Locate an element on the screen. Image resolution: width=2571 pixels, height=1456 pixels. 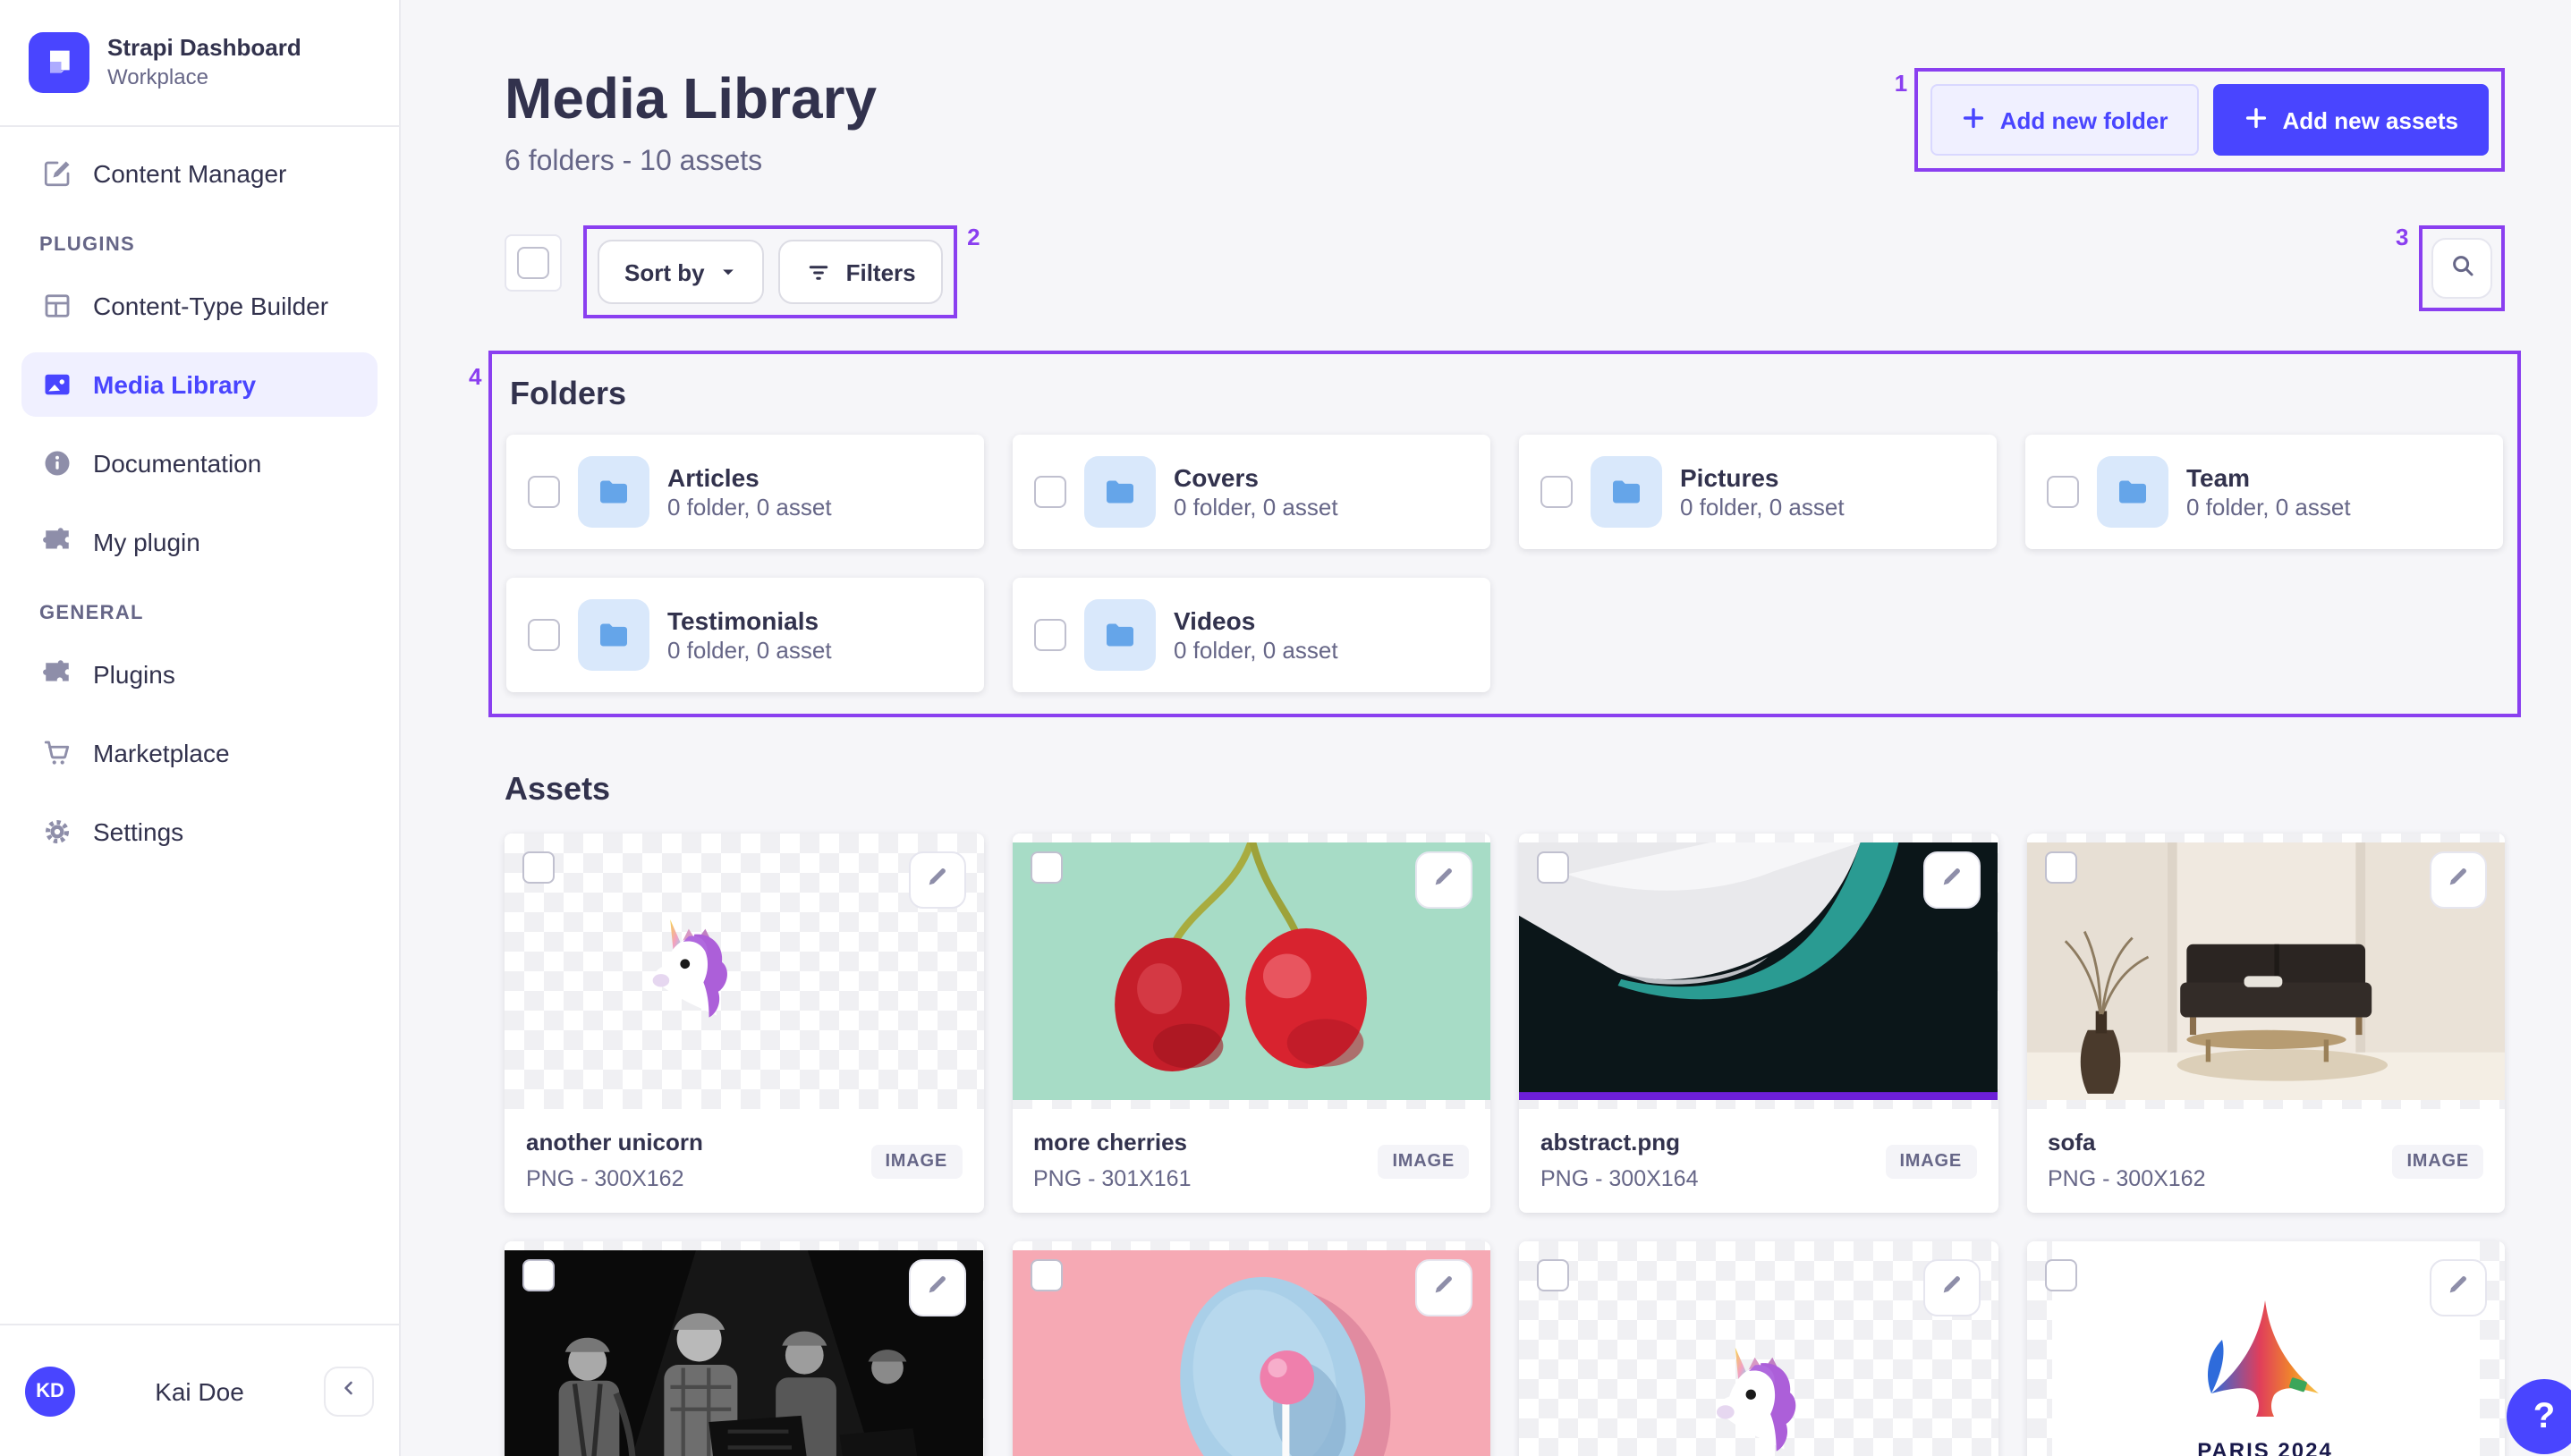
folder-card-testimonials: Testimonials 0 folder, 0 asset is located at coordinates (745, 635).